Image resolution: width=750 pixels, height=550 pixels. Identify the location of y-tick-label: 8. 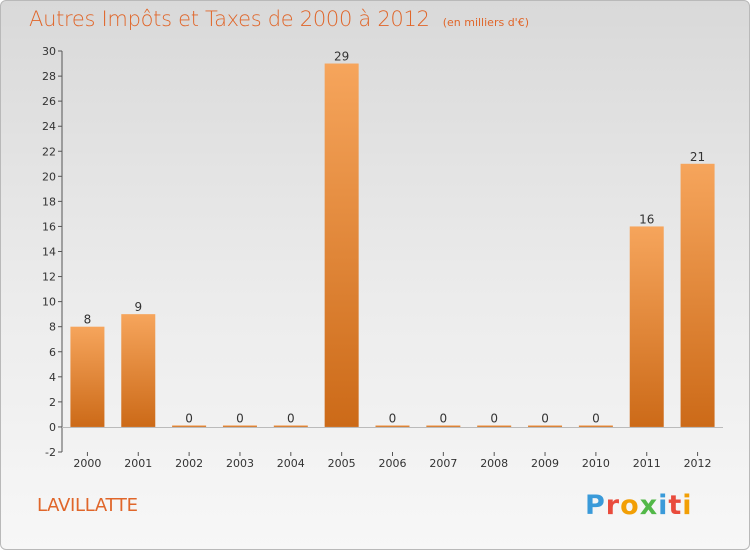
(52, 327).